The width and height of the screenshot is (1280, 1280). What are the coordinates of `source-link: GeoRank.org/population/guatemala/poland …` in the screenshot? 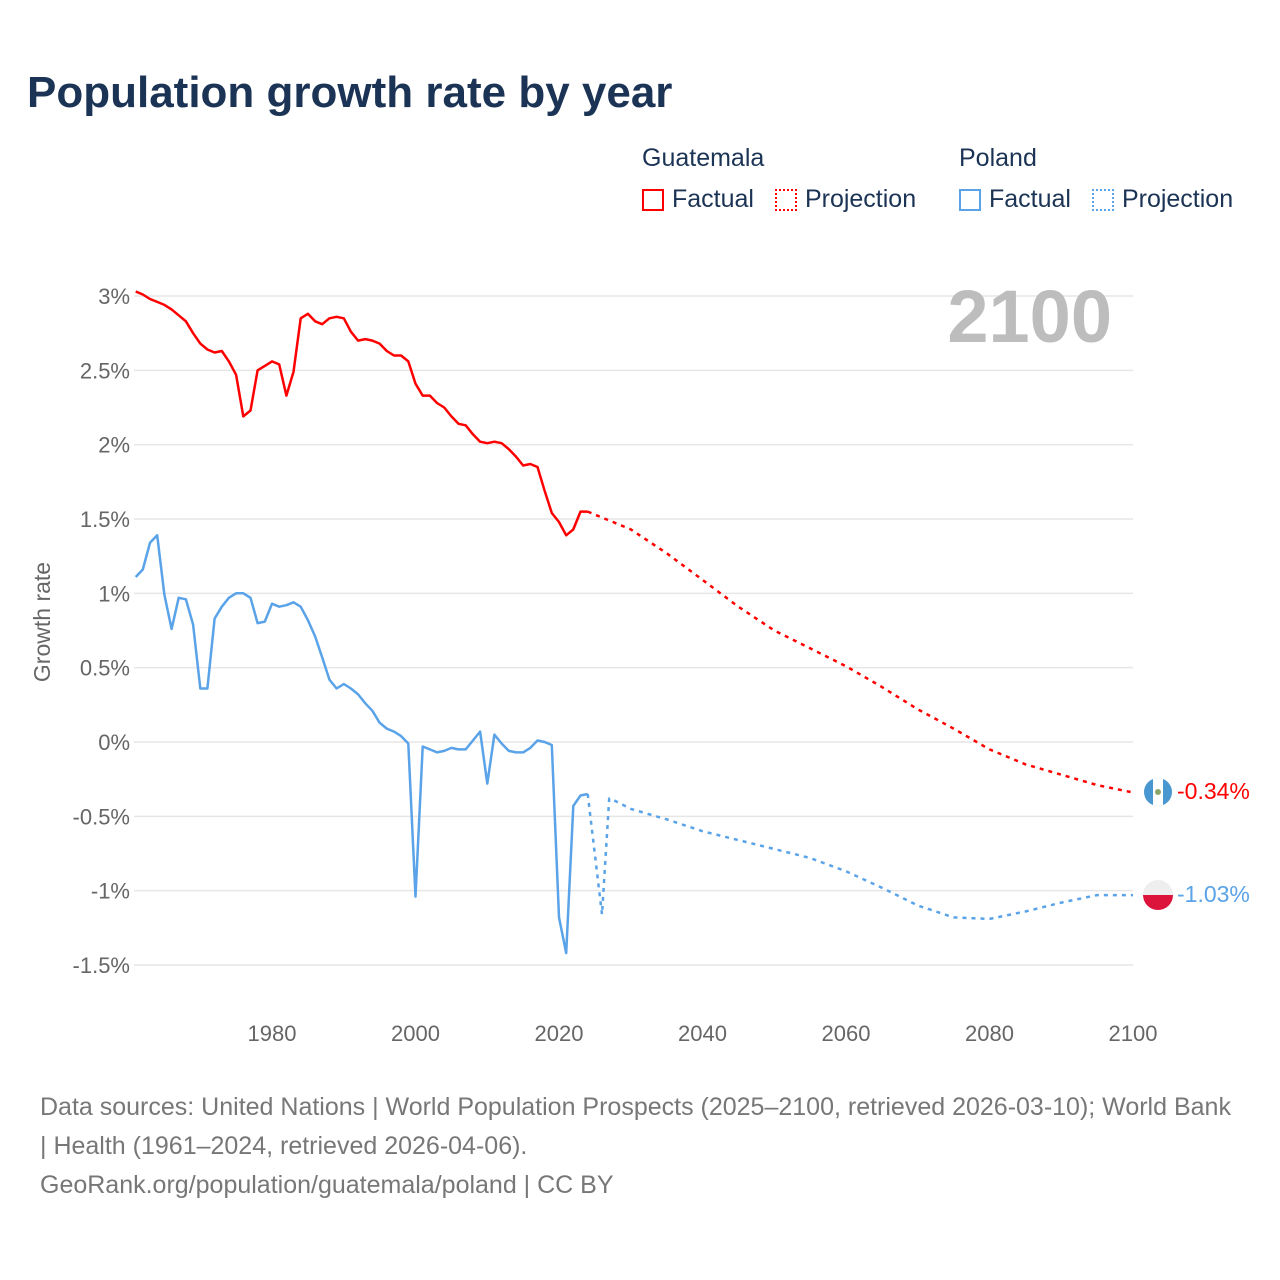 It's located at (327, 1185).